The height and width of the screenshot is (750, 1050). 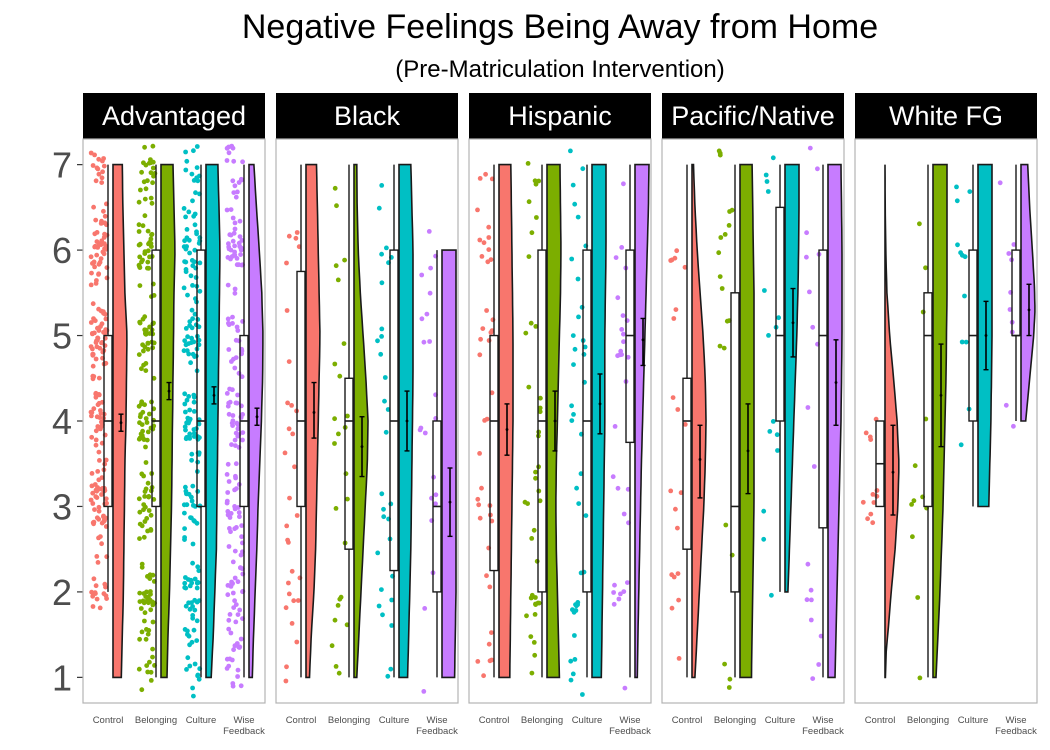 I want to click on x-tick-label: Control, so click(x=108, y=720).